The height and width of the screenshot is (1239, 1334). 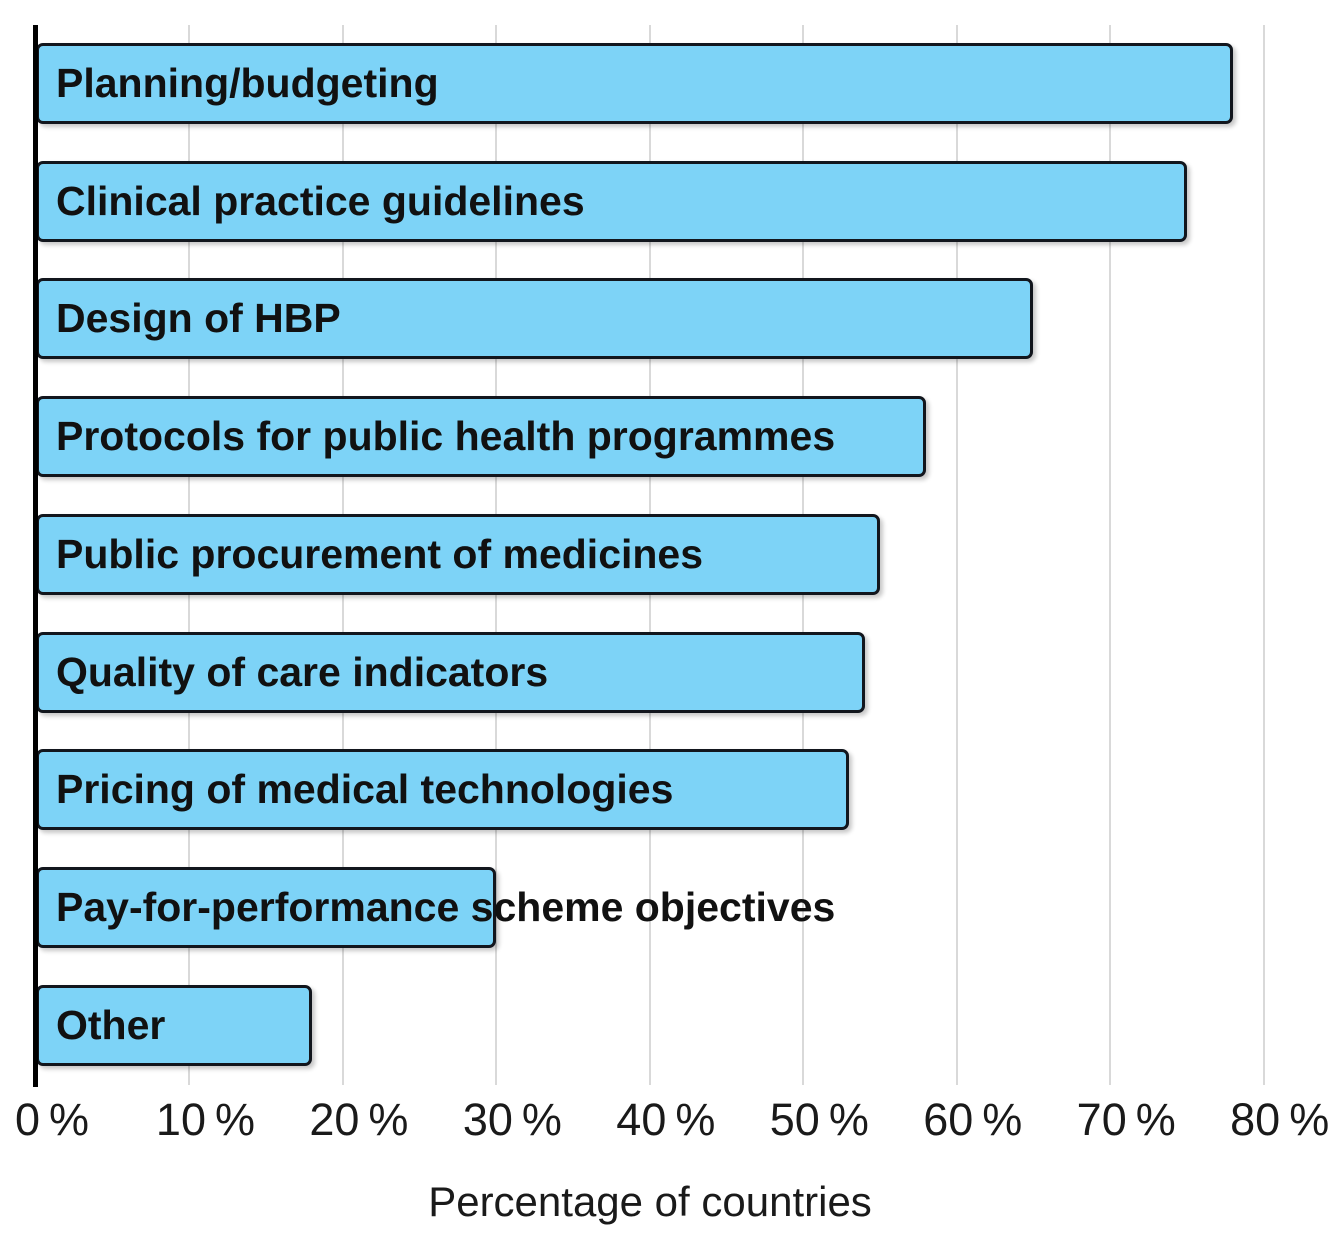 I want to click on x-tick-label: 70 %, so click(x=1126, y=1119).